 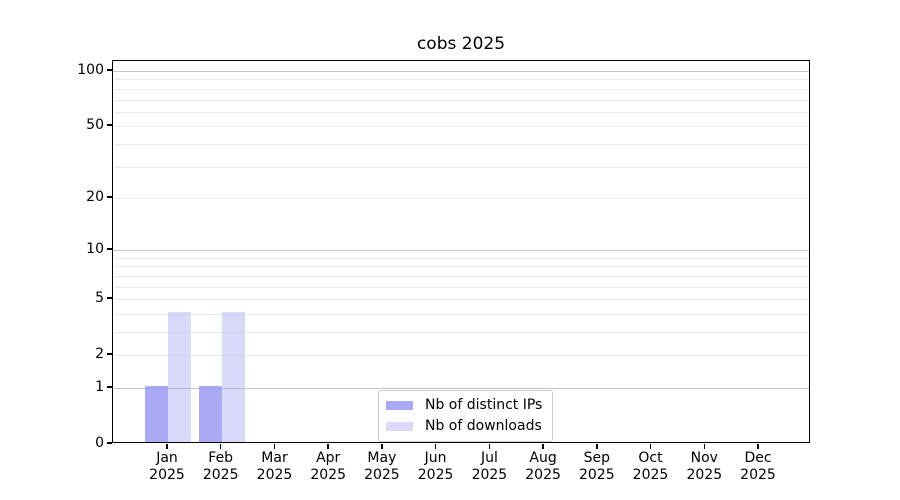 What do you see at coordinates (233, 376) in the screenshot?
I see `bar-downloads-feb` at bounding box center [233, 376].